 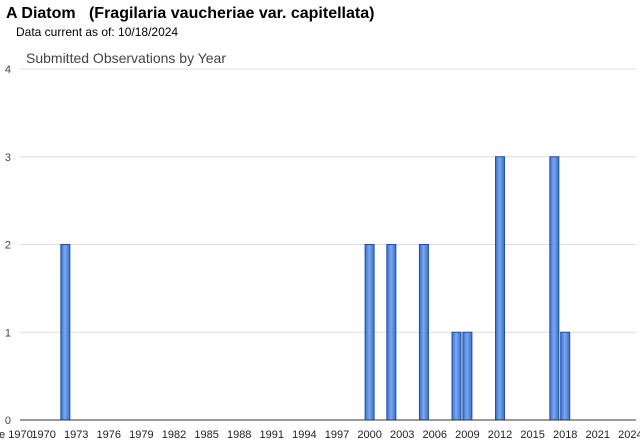 I want to click on y-tick-label: 0, so click(x=8, y=421).